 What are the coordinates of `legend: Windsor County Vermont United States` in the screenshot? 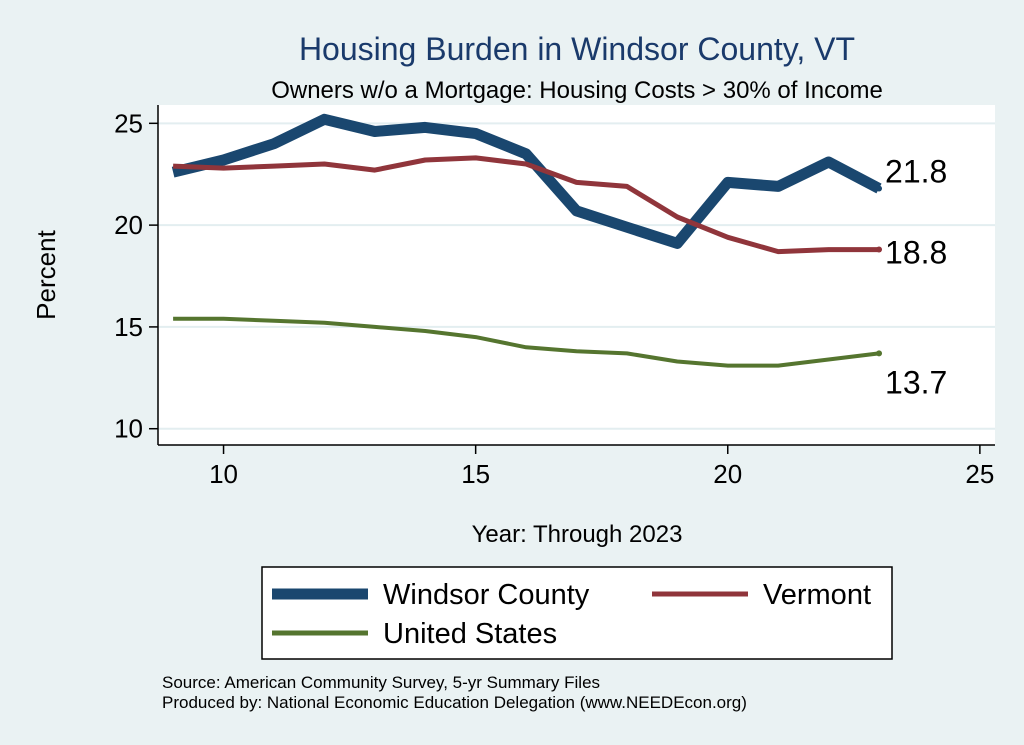 It's located at (577, 613).